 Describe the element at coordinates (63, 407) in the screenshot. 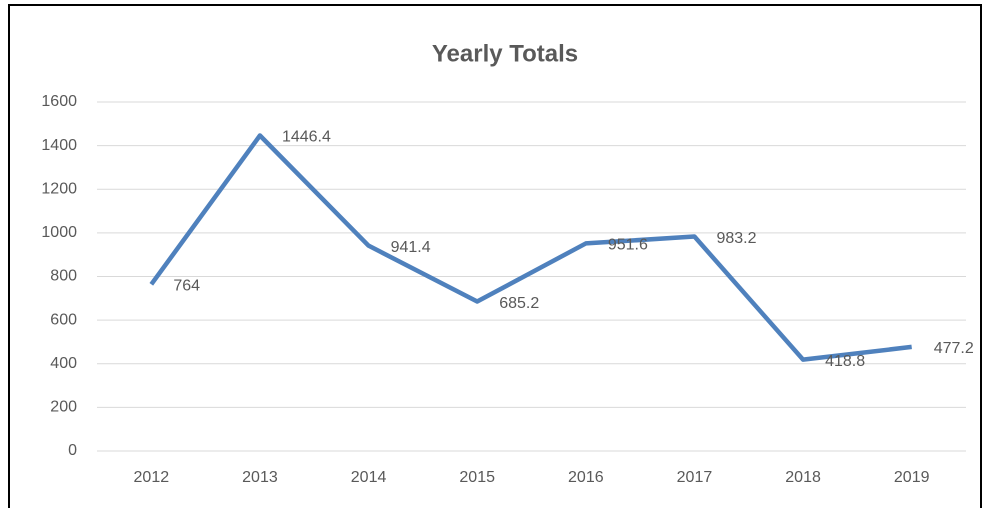

I see `y-tick-label: 200` at that location.